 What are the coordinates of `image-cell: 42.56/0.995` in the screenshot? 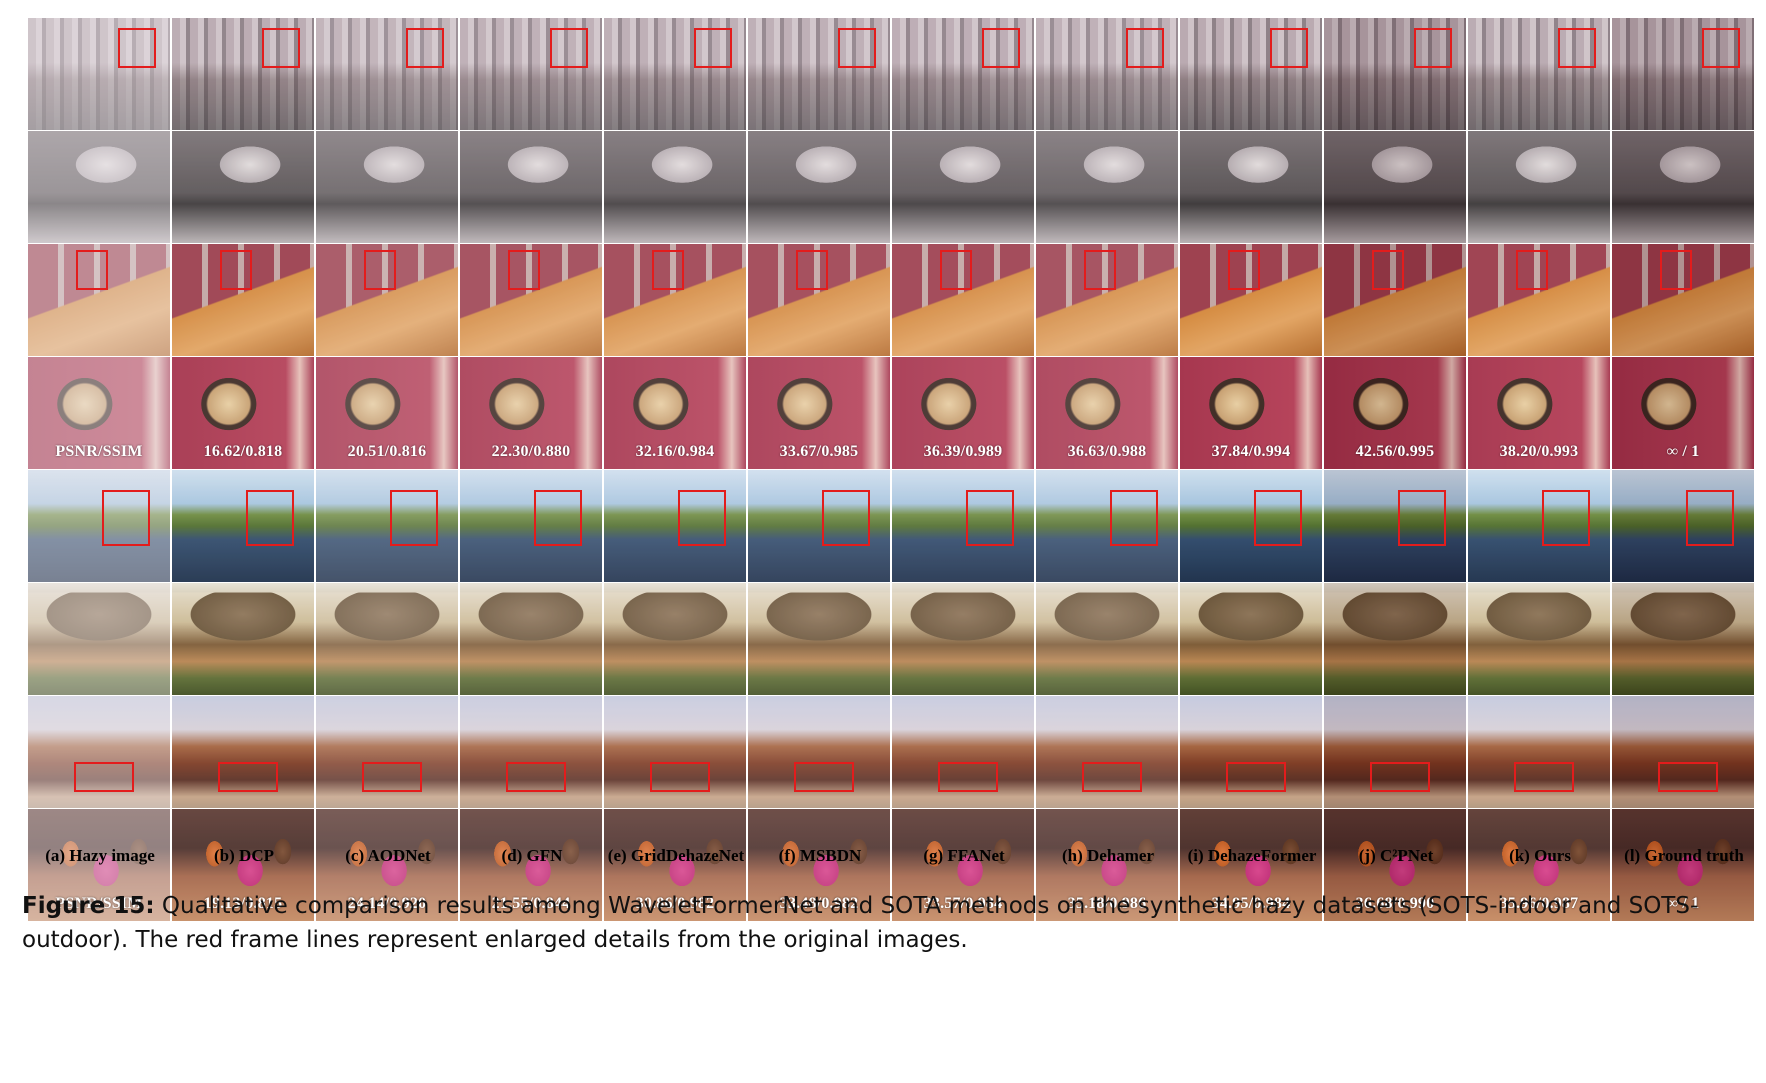 It's located at (1395, 413).